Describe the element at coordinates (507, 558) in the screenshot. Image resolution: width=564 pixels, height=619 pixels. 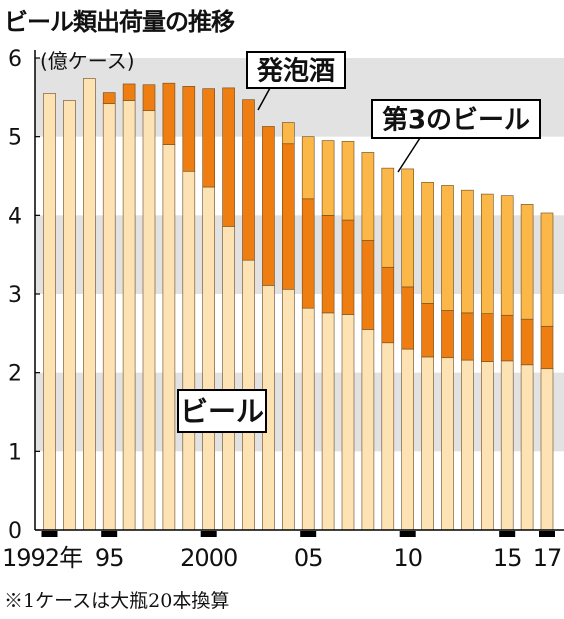
I see `x-tick-label: 15` at that location.